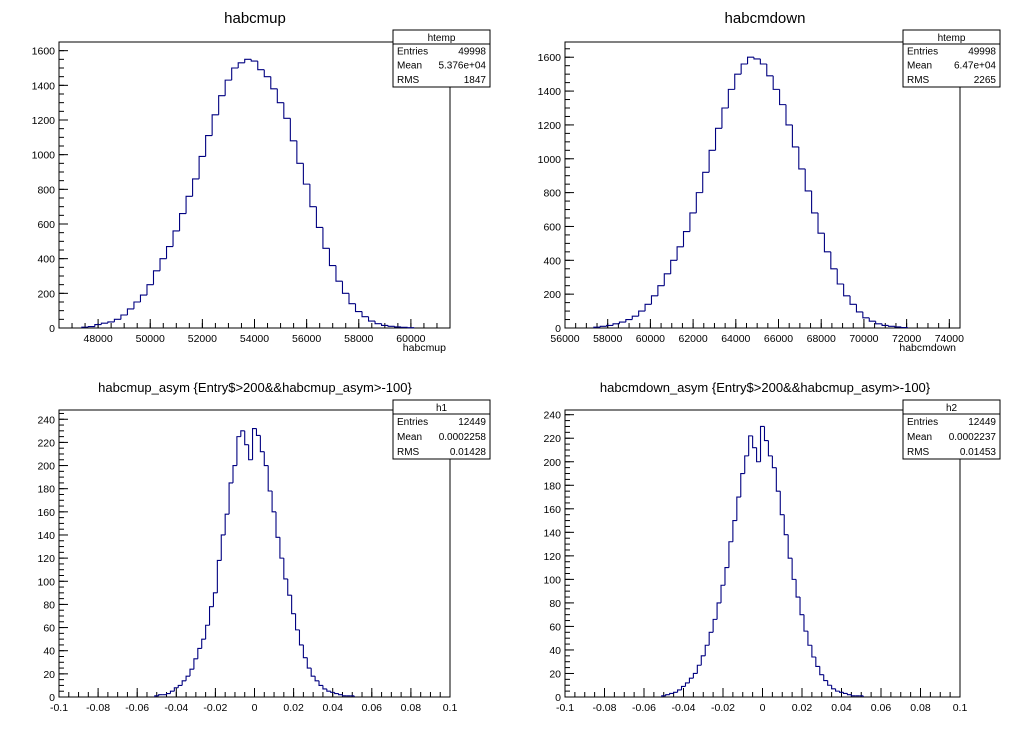 This screenshot has height=740, width=1020. I want to click on y-tick-label: 80, so click(49, 605).